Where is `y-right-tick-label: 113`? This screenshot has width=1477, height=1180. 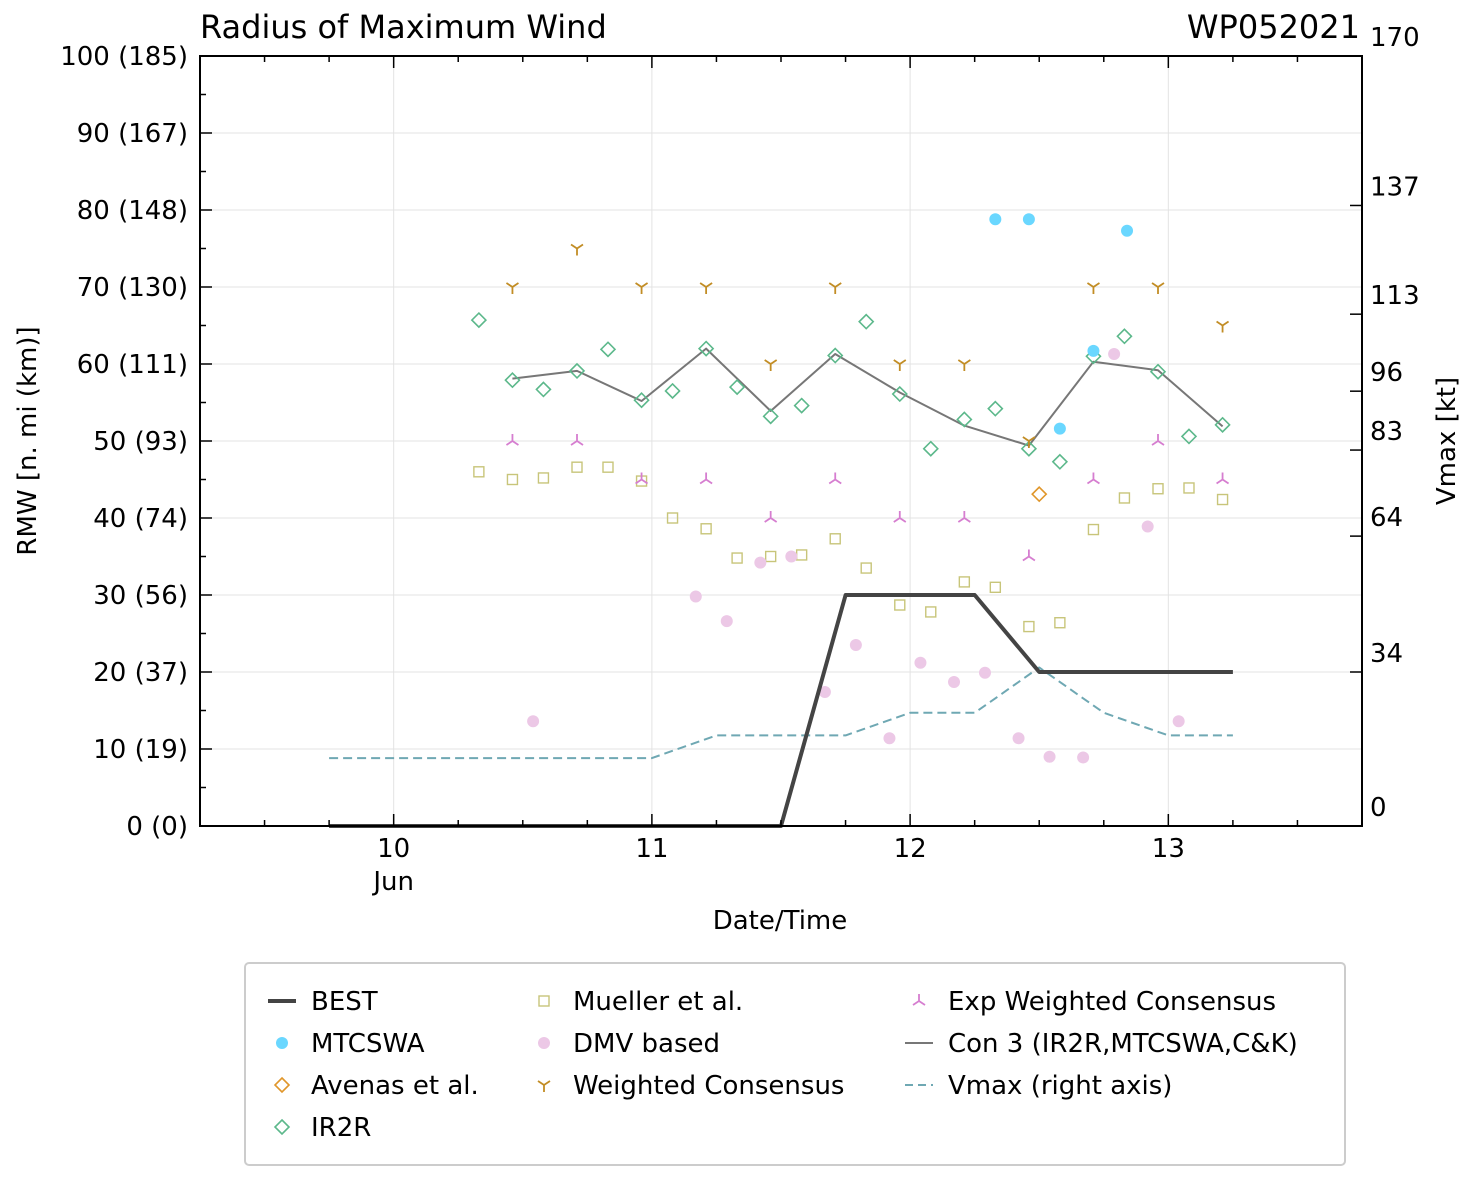
y-right-tick-label: 113 is located at coordinates (1395, 296).